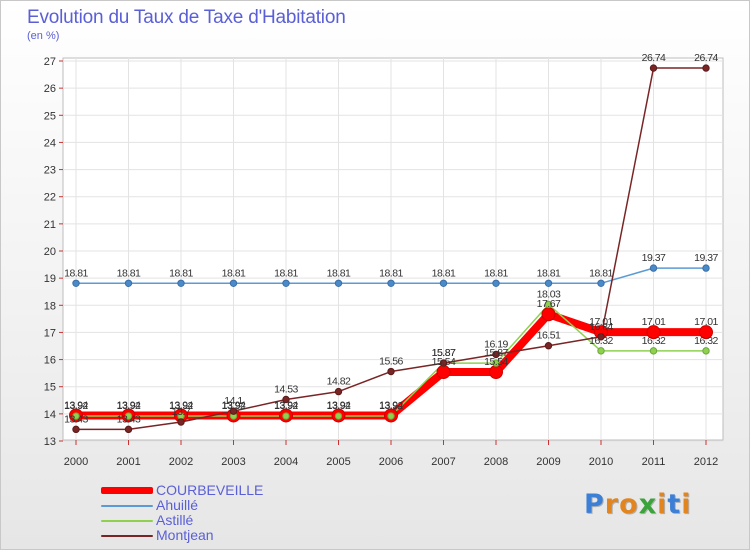 The image size is (750, 550). I want to click on x-tick-label: 2003, so click(233, 462).